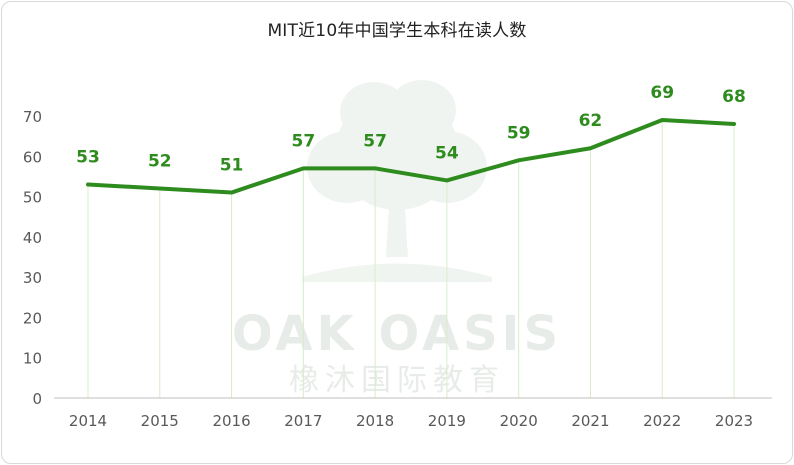  Describe the element at coordinates (32, 359) in the screenshot. I see `y-tick-label: 10` at that location.